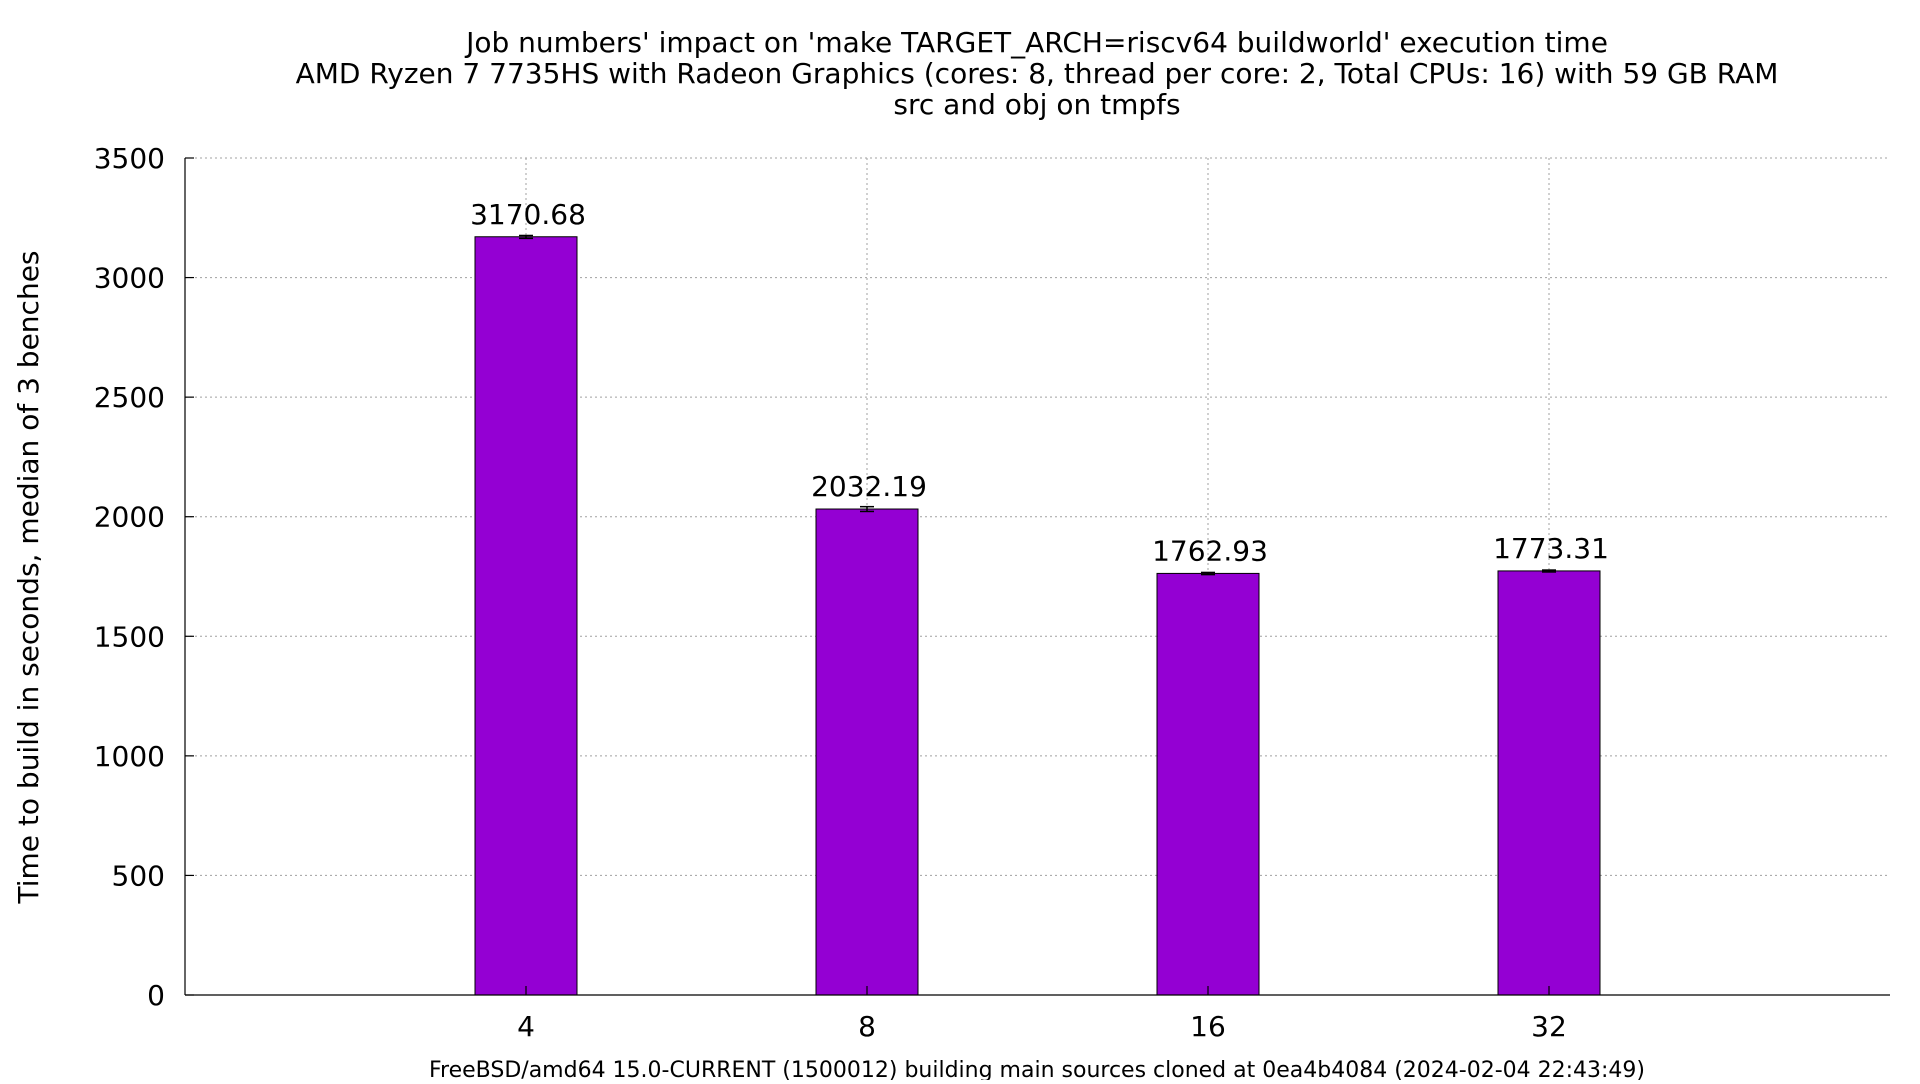 This screenshot has width=1920, height=1084. I want to click on bar-value-label: 1762.93, so click(1210, 550).